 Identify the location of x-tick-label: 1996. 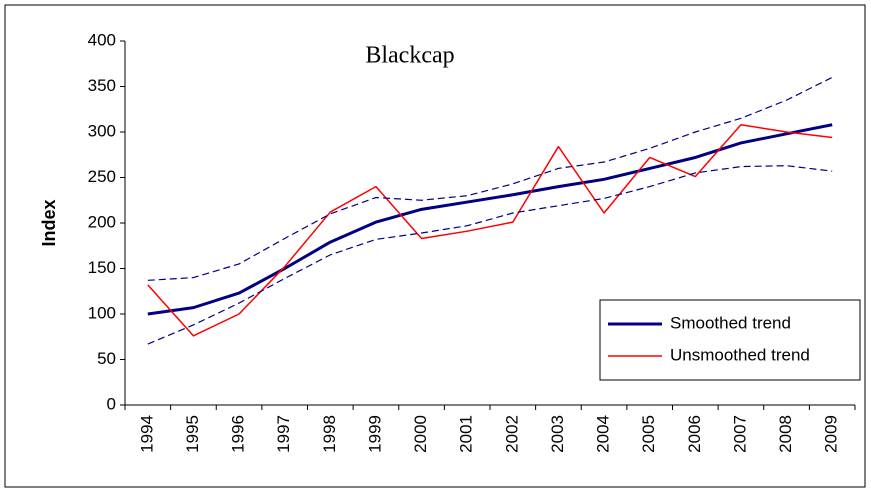
(238, 434).